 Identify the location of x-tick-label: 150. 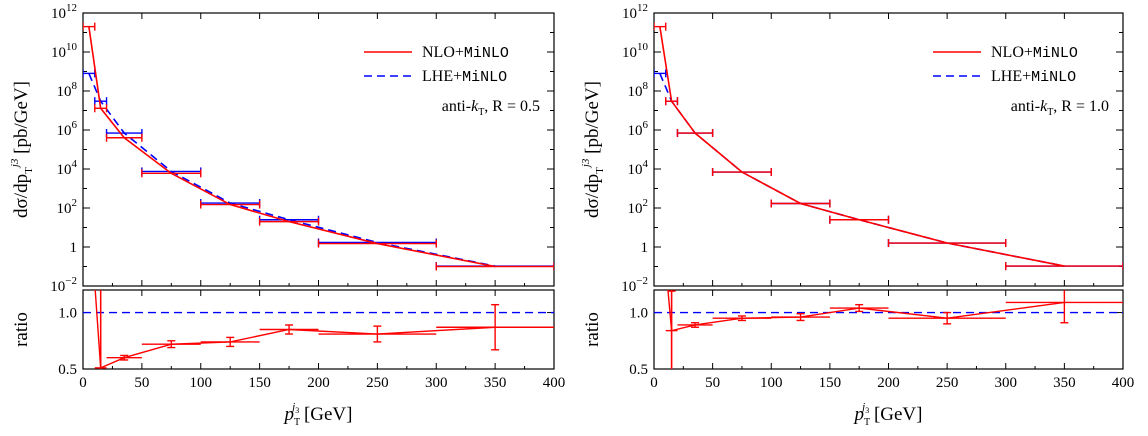
(830, 383).